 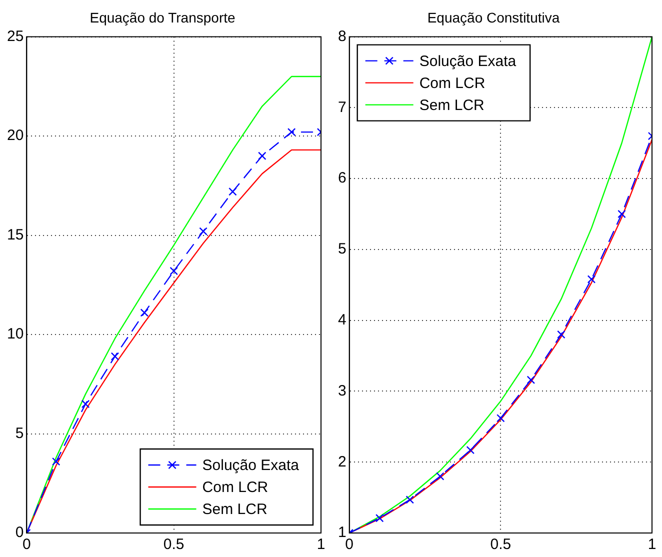 What do you see at coordinates (15, 235) in the screenshot?
I see `y-tick-label: 15` at bounding box center [15, 235].